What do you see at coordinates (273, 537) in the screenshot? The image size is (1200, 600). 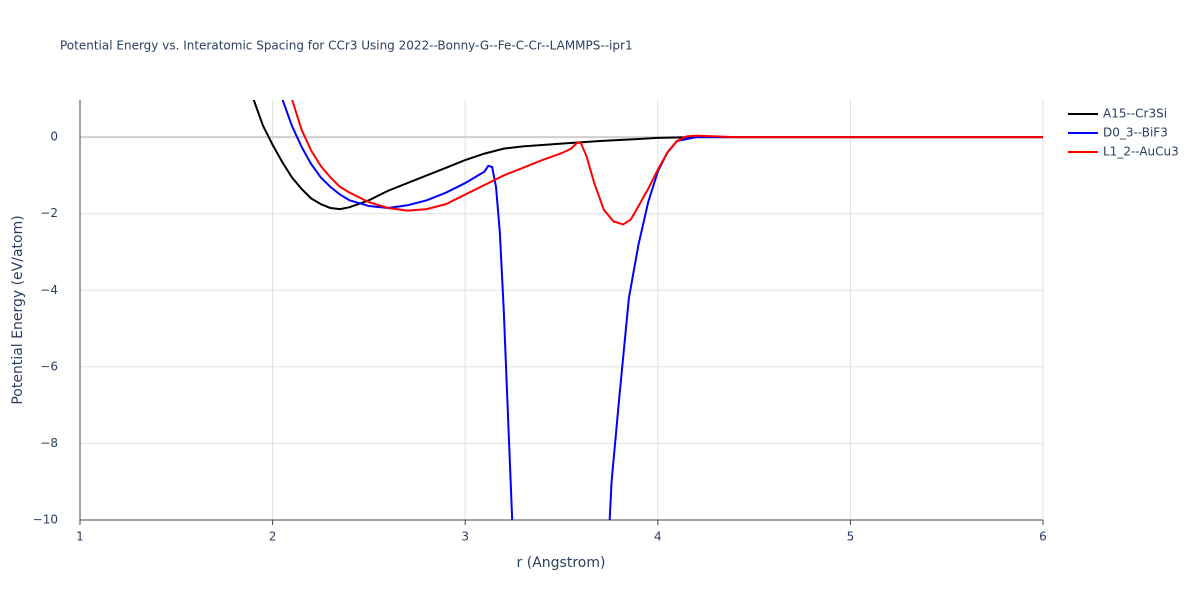 I see `x-tick-label: 2` at bounding box center [273, 537].